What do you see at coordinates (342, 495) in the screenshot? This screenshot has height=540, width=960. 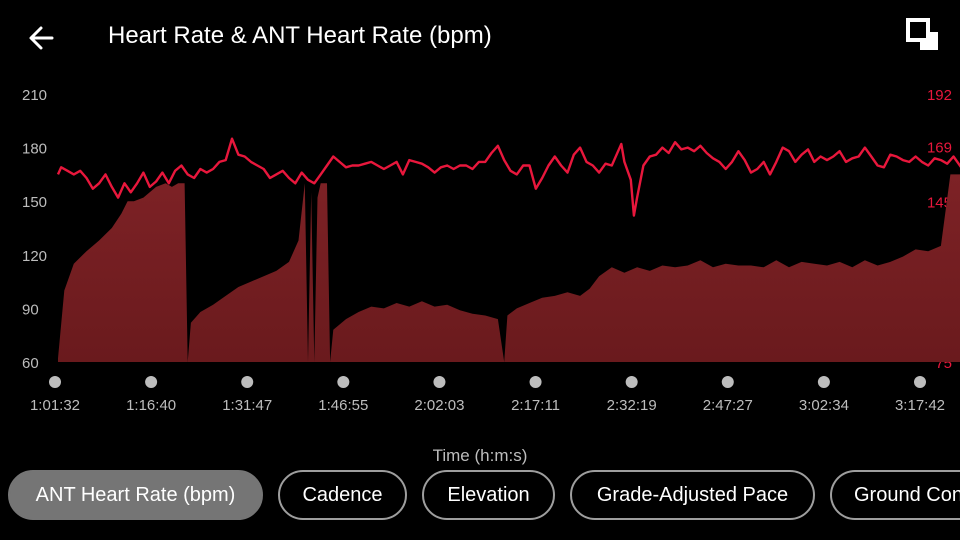 I see `tab-cadence: Cadence` at bounding box center [342, 495].